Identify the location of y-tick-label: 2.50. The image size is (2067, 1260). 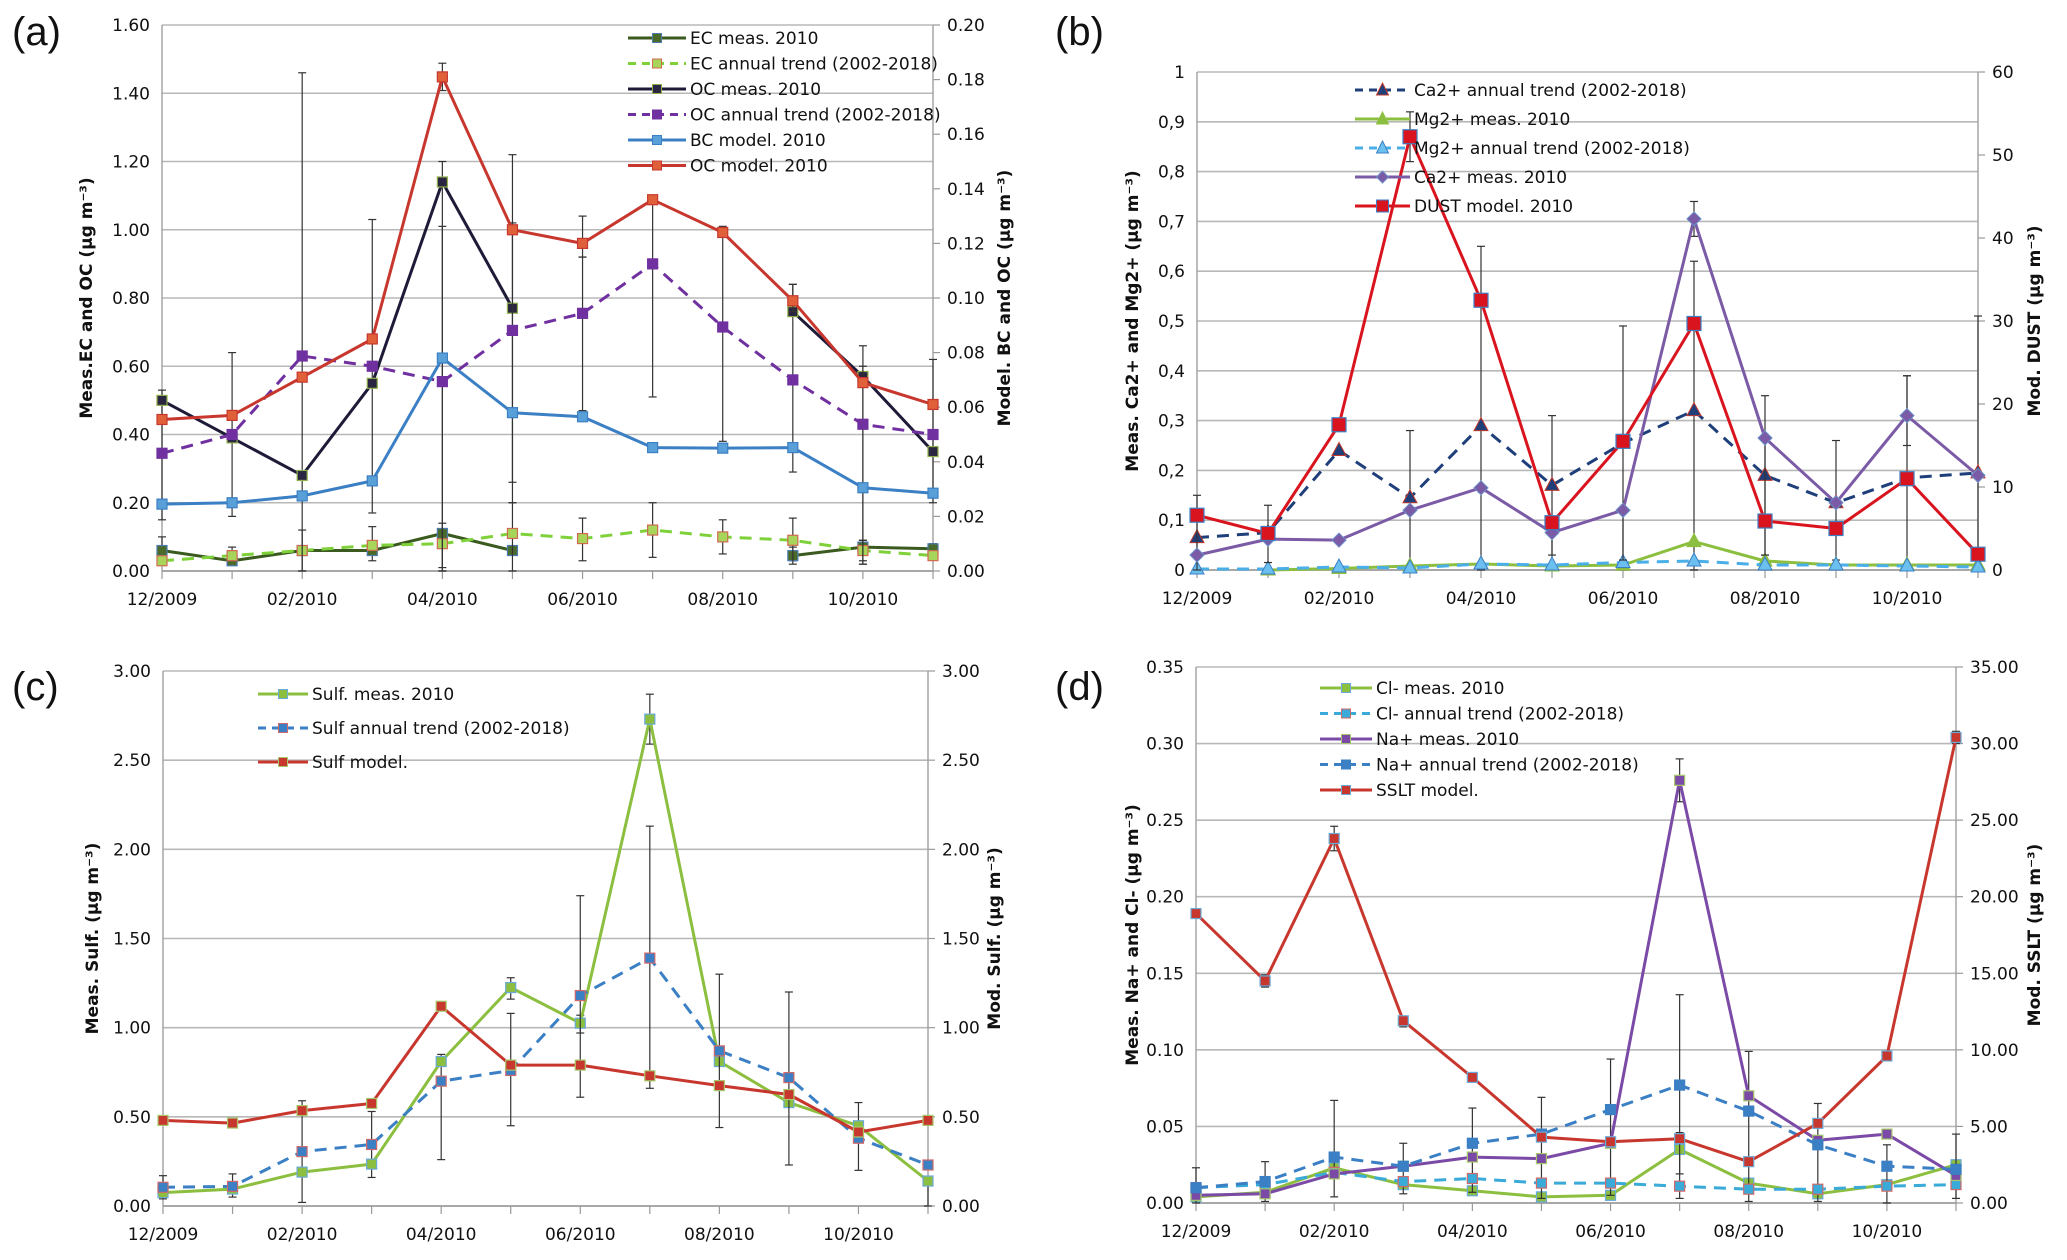
(132, 761).